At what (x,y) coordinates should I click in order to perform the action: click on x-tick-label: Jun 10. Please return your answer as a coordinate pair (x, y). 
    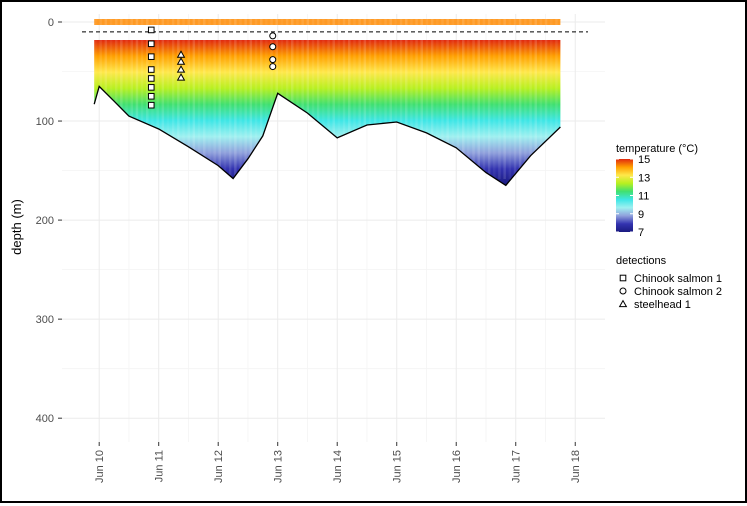
    Looking at the image, I should click on (100, 466).